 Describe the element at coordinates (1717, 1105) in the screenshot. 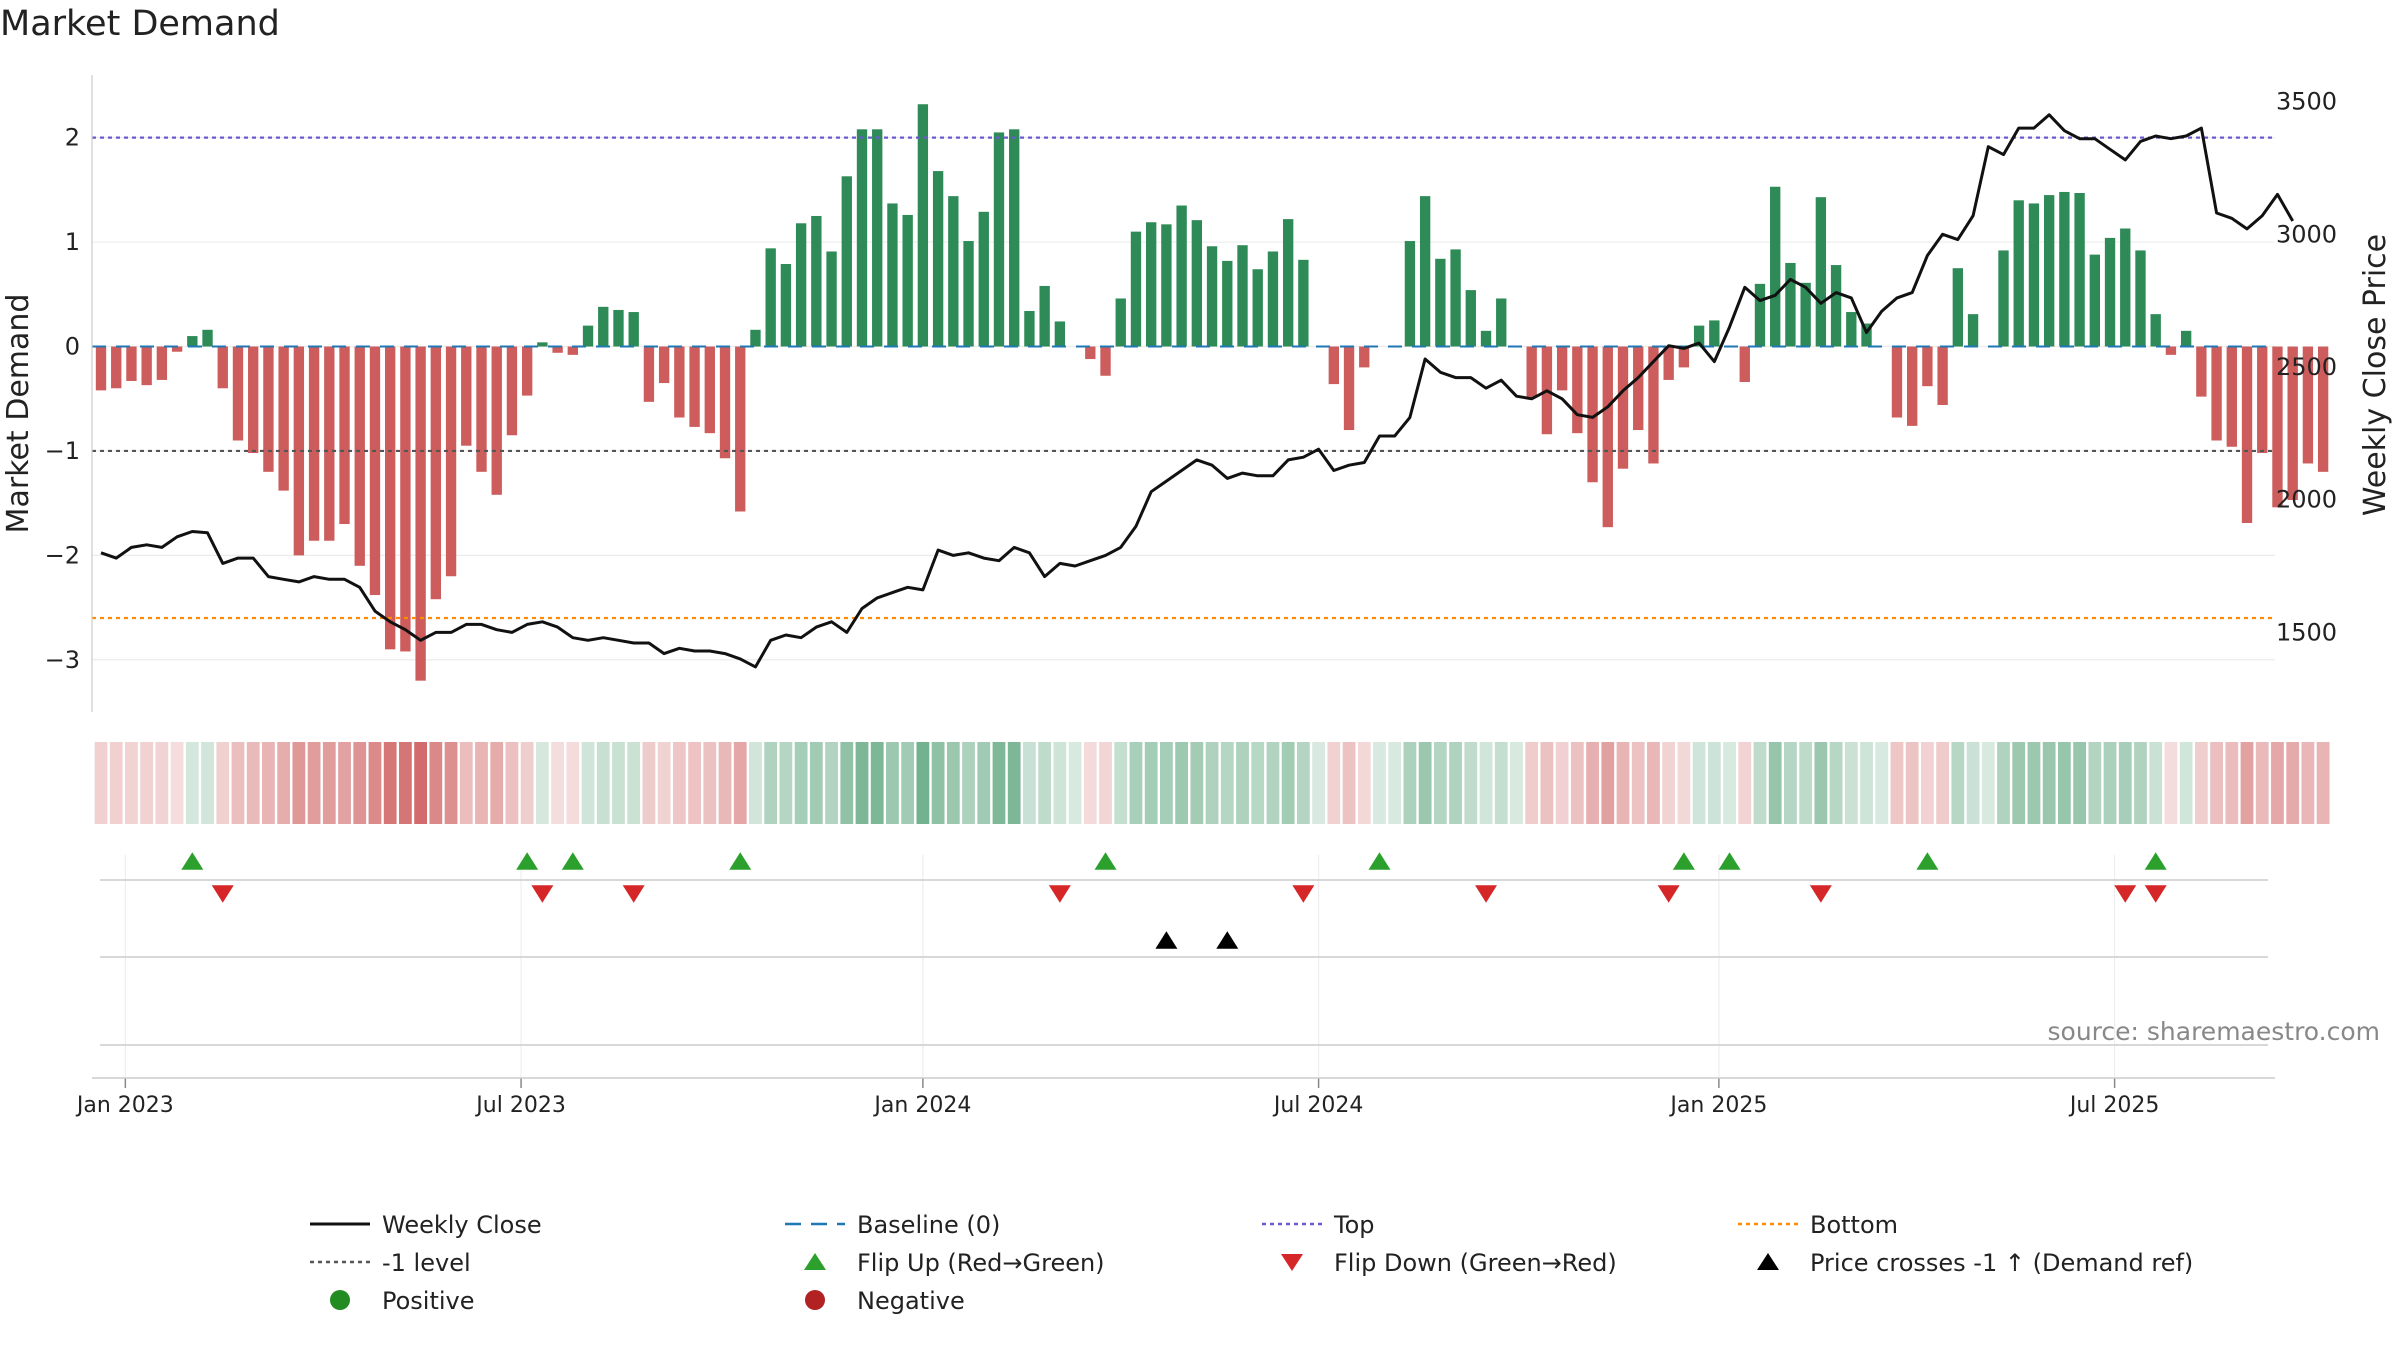

I see `date-tick-label: Jan 2025` at that location.